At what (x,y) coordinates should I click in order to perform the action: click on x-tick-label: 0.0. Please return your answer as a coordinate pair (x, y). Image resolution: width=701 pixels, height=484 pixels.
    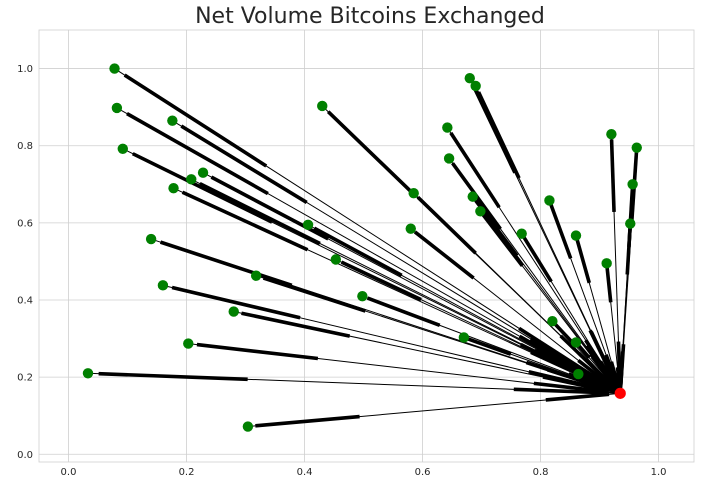
    Looking at the image, I should click on (69, 472).